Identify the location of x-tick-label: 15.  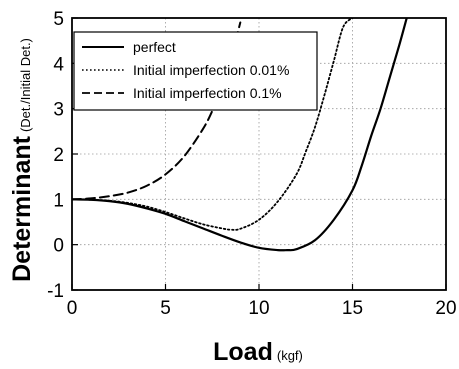
(352, 308).